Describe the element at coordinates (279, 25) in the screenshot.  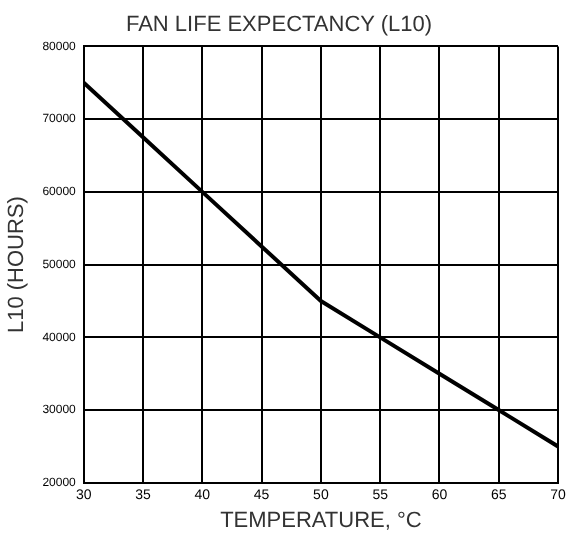
I see `chart-title: FAN LIFE EXPECTANCY (L10)` at that location.